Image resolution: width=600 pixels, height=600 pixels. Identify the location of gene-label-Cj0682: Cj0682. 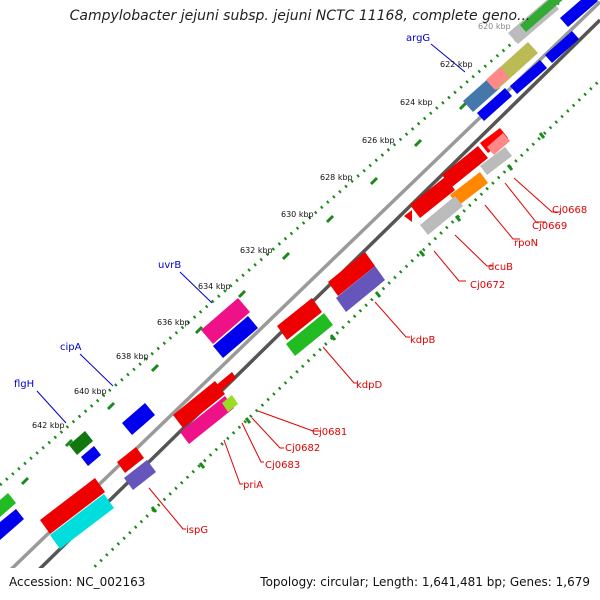
(303, 448).